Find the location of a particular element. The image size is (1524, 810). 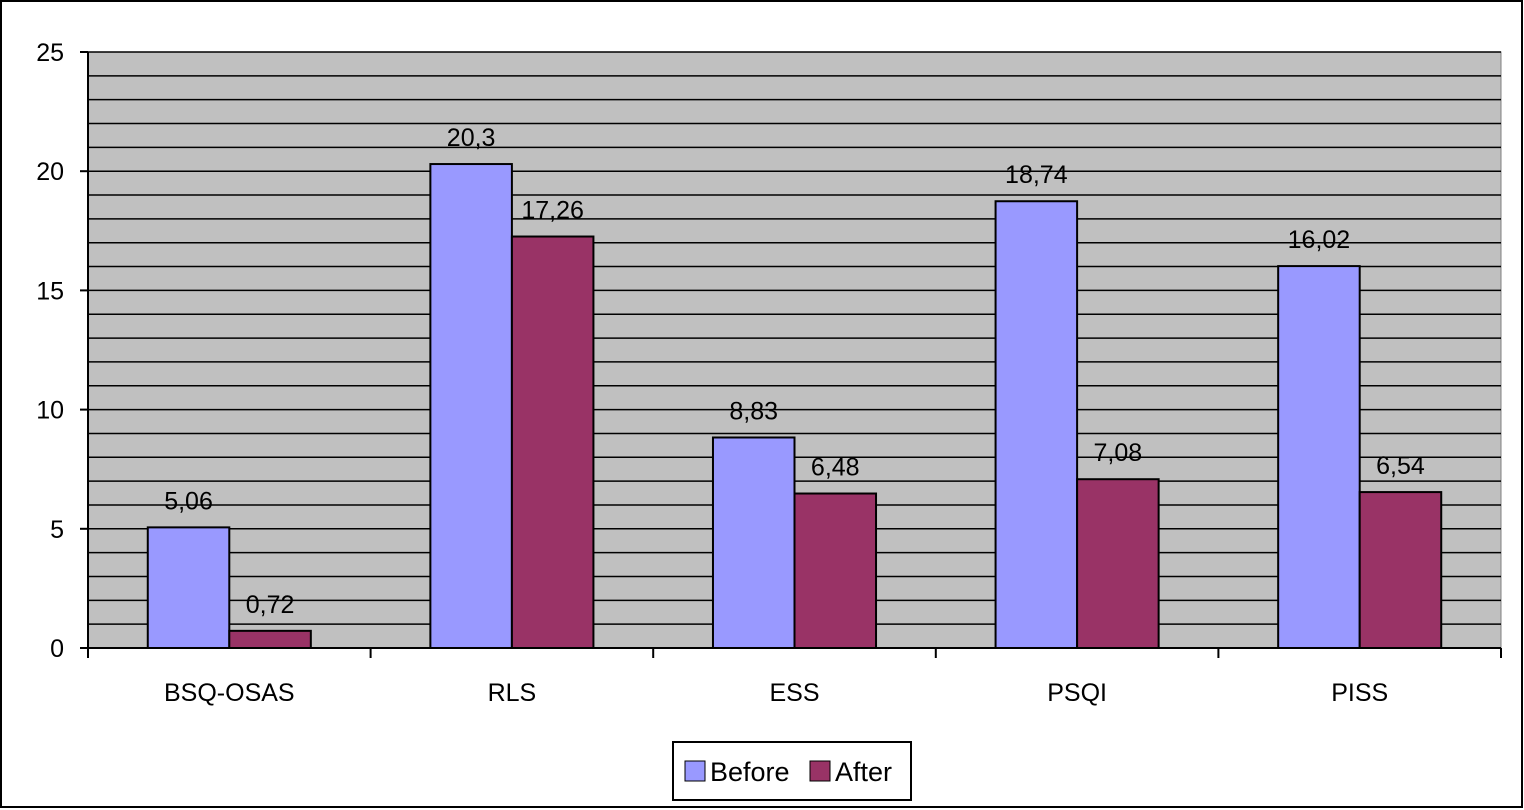

data-label-before: 8,83 is located at coordinates (753, 411).